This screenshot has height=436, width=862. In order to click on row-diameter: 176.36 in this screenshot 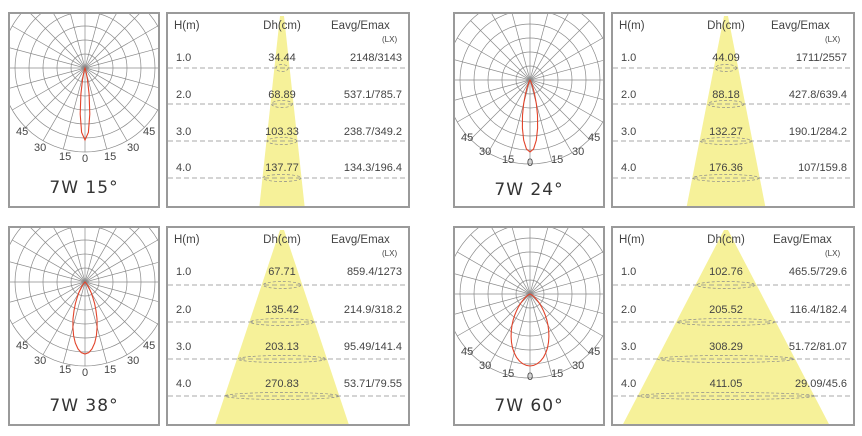, I will do `click(726, 168)`.